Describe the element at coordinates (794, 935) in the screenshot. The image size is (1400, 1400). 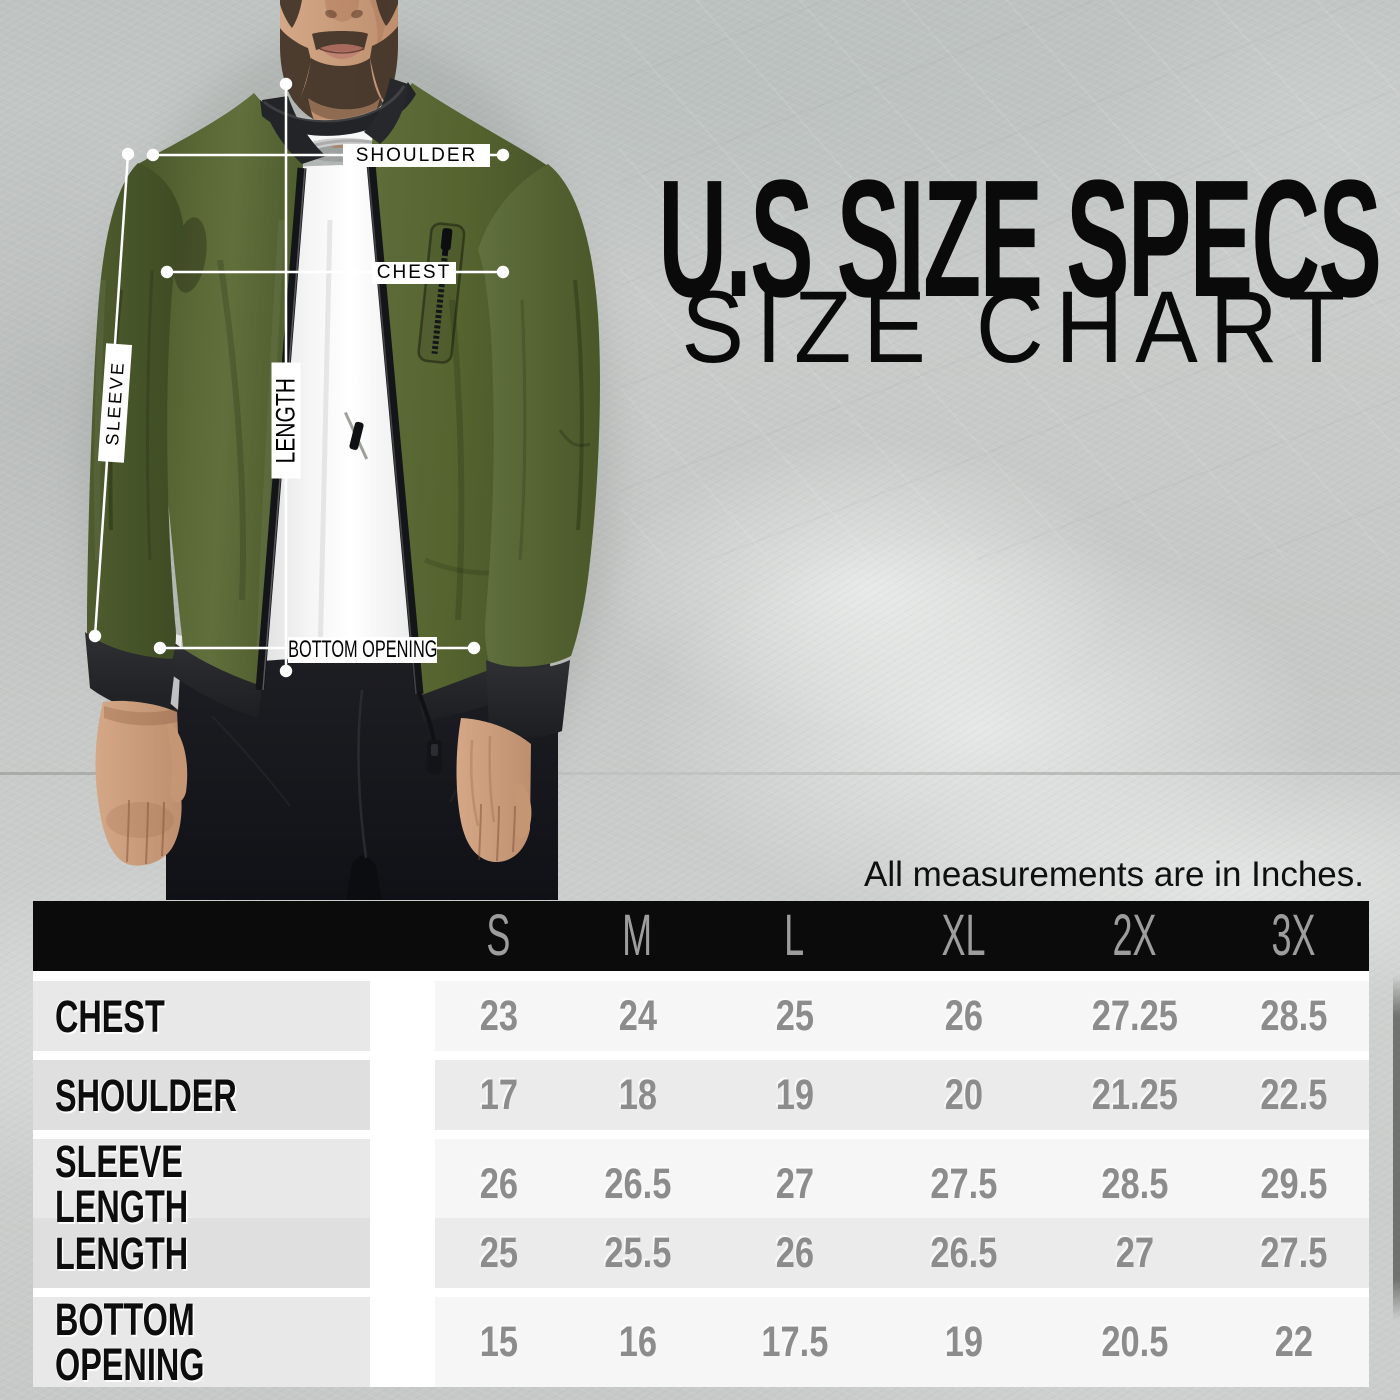
I see `size-column-header: L` at that location.